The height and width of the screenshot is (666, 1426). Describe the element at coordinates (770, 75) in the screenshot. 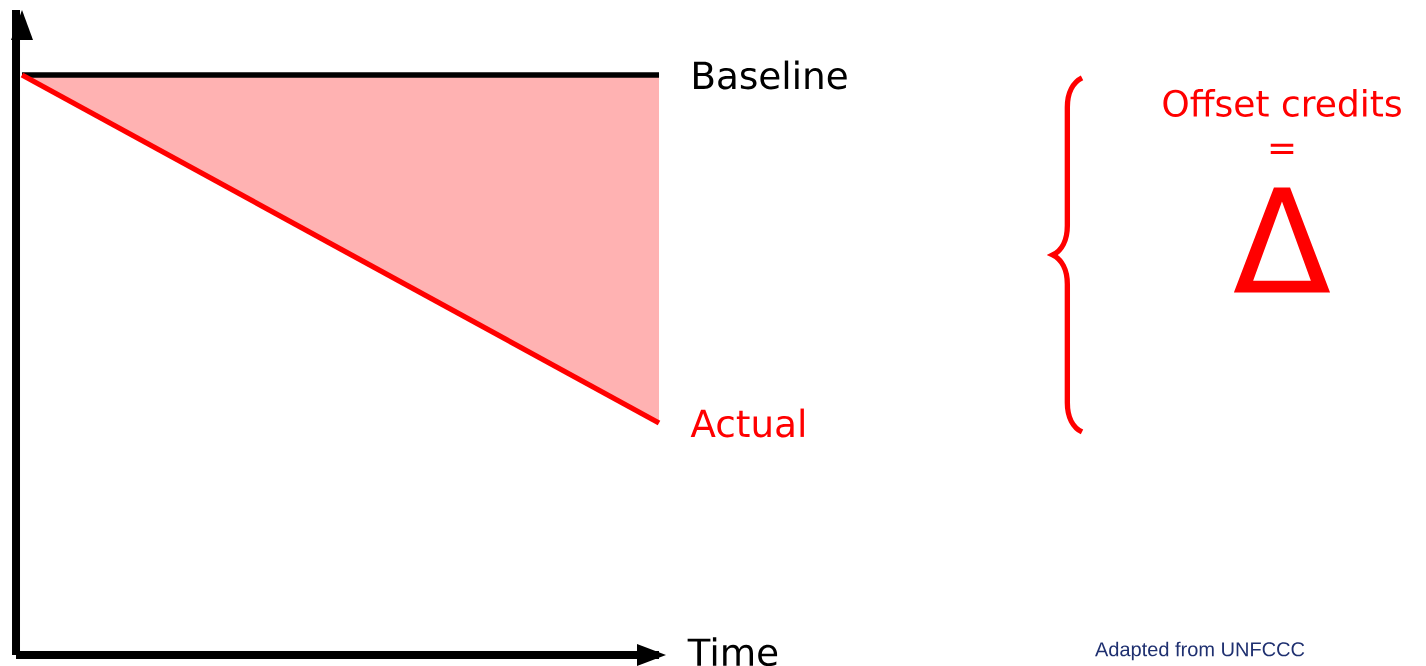

I see `series-label: Baseline` at that location.